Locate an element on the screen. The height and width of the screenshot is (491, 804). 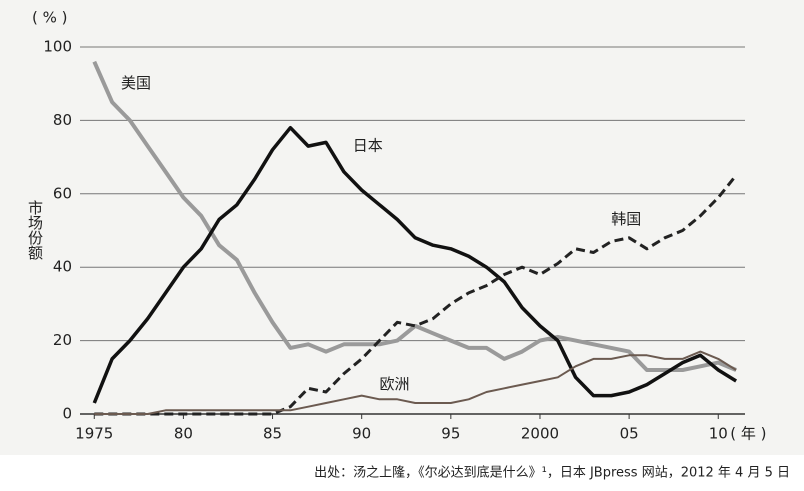
series-label: 美国 is located at coordinates (136, 83).